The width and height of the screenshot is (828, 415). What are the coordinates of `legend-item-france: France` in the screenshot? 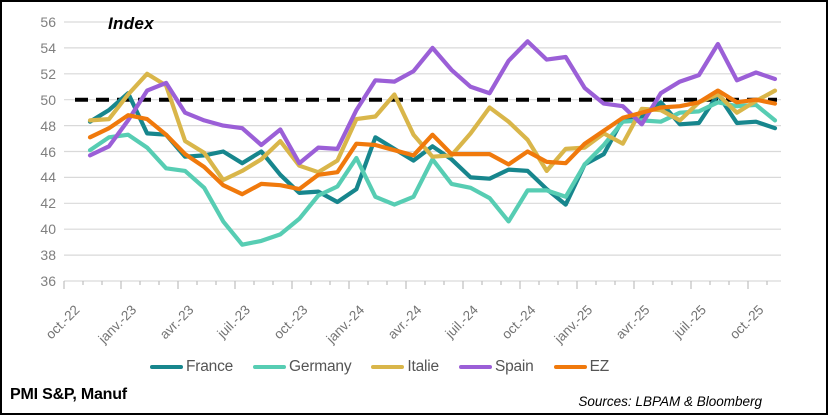 It's located at (191, 367).